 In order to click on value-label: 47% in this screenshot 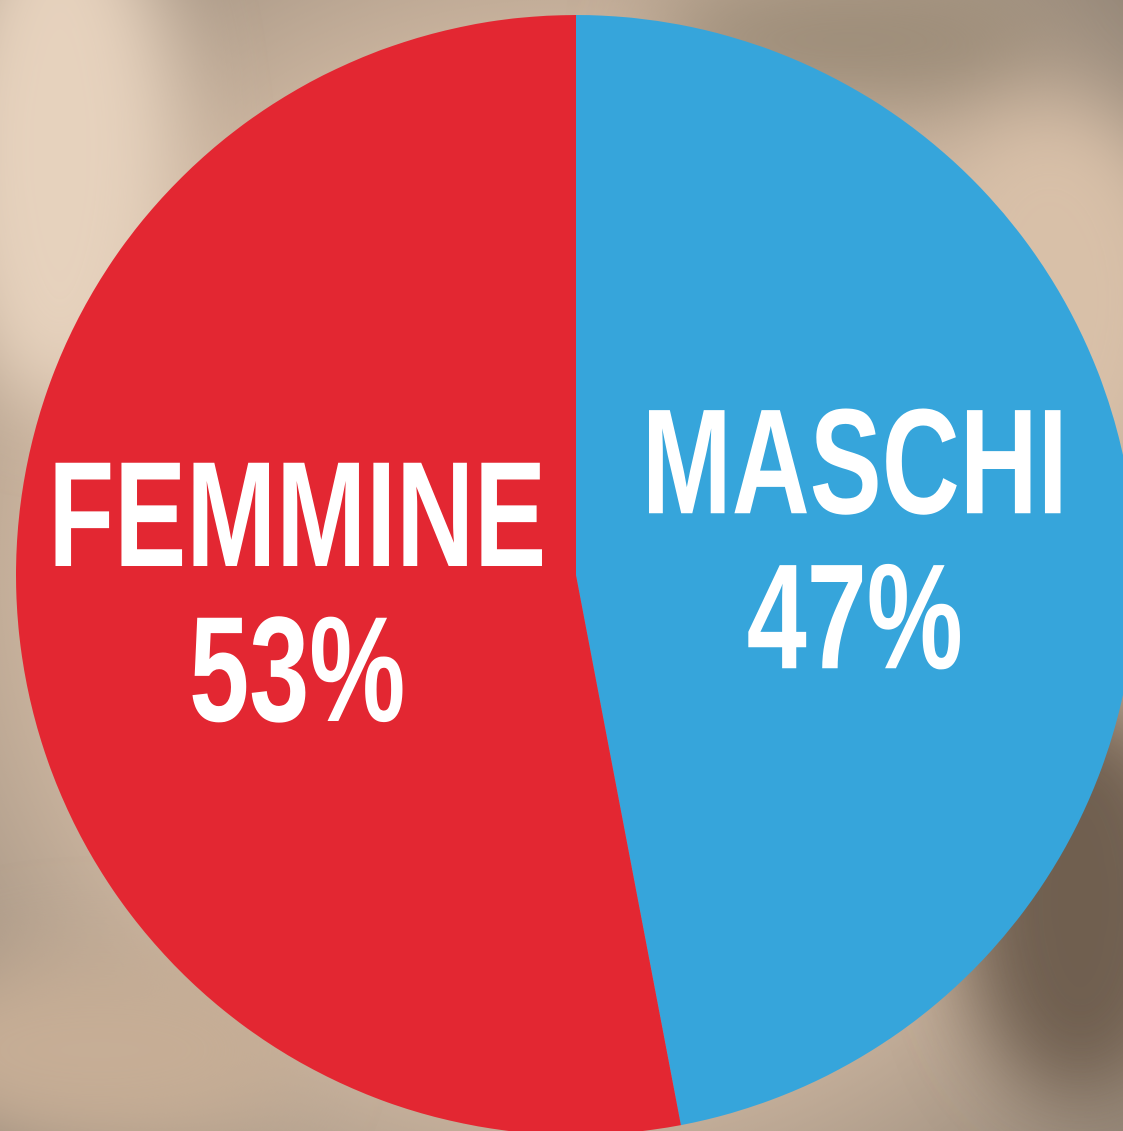, I will do `click(855, 617)`.